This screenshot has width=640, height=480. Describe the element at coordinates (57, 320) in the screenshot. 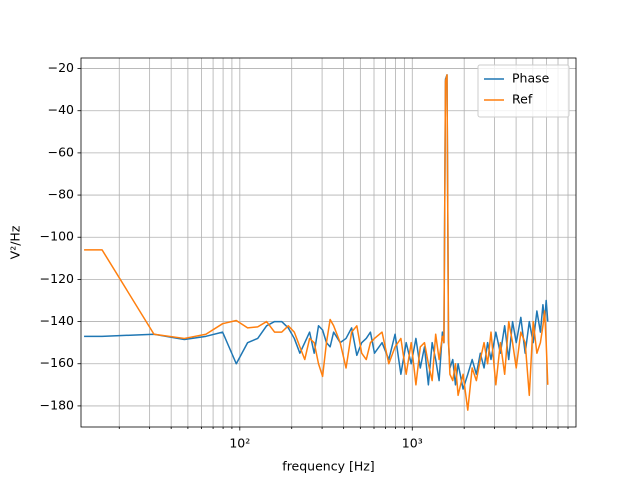

I see `y-tick-label: −140` at that location.